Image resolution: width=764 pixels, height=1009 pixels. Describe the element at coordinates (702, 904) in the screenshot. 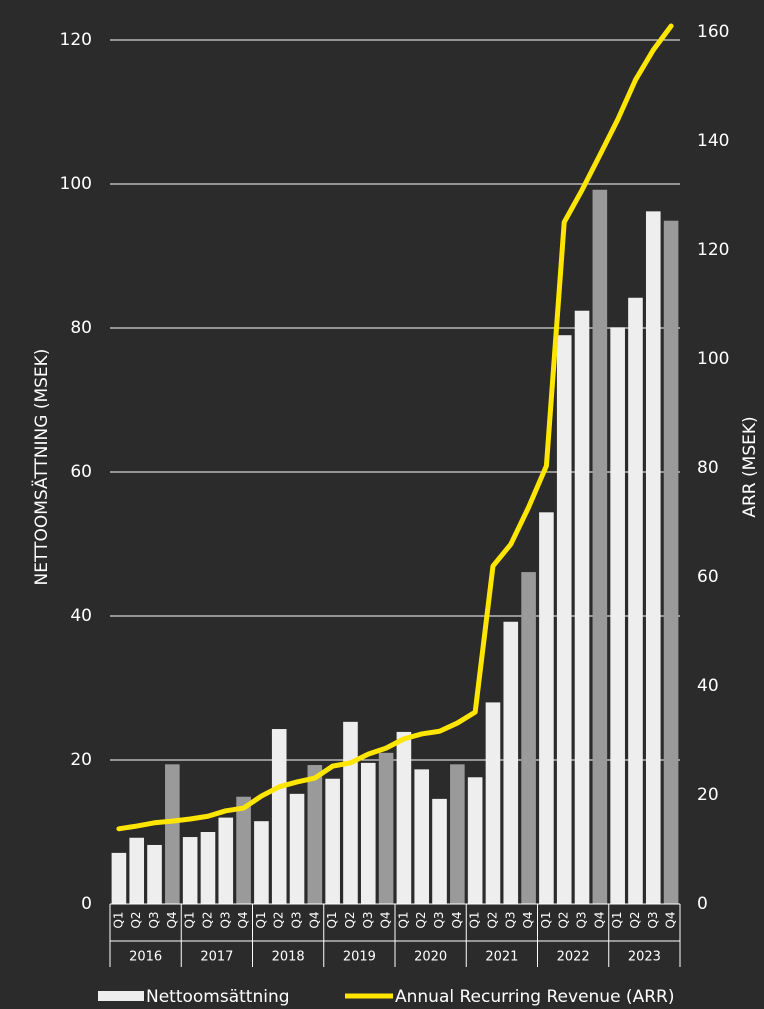

I see `y2-tick-label: 0` at that location.